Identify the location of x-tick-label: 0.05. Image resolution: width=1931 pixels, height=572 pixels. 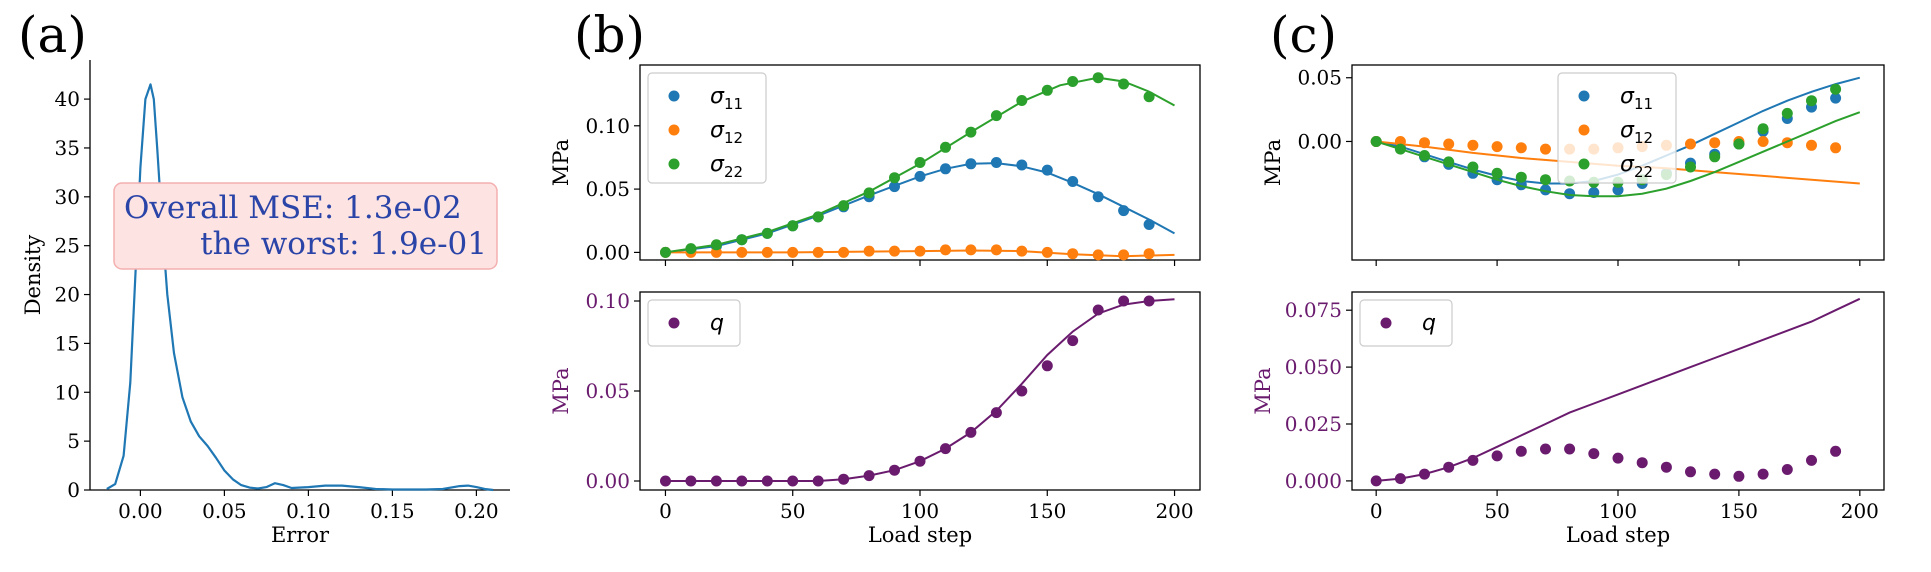
(224, 511).